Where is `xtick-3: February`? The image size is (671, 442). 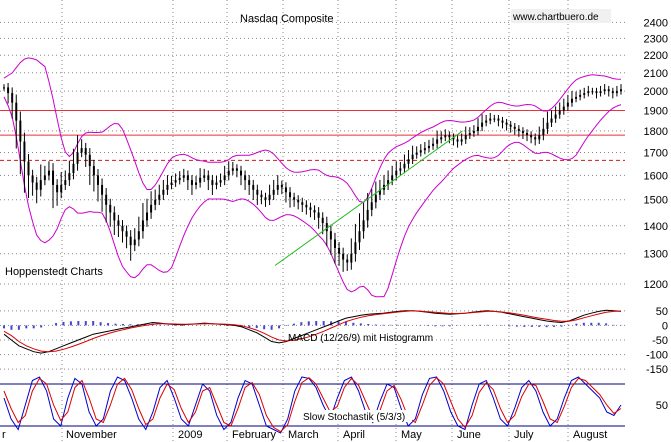 xtick-3: February is located at coordinates (254, 435).